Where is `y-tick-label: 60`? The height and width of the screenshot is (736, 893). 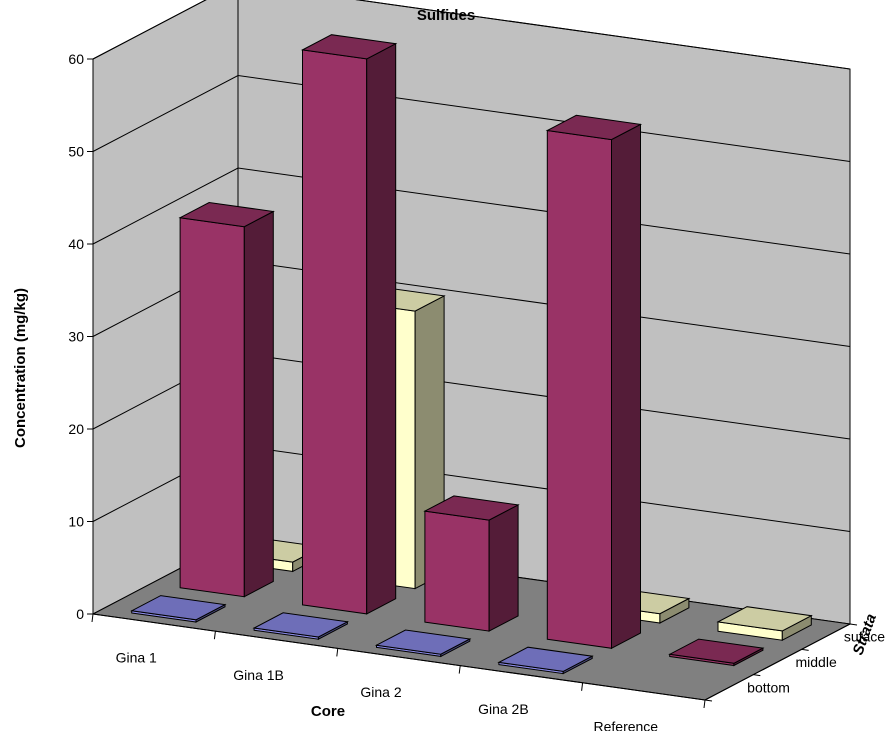 y-tick-label: 60 is located at coordinates (76, 59).